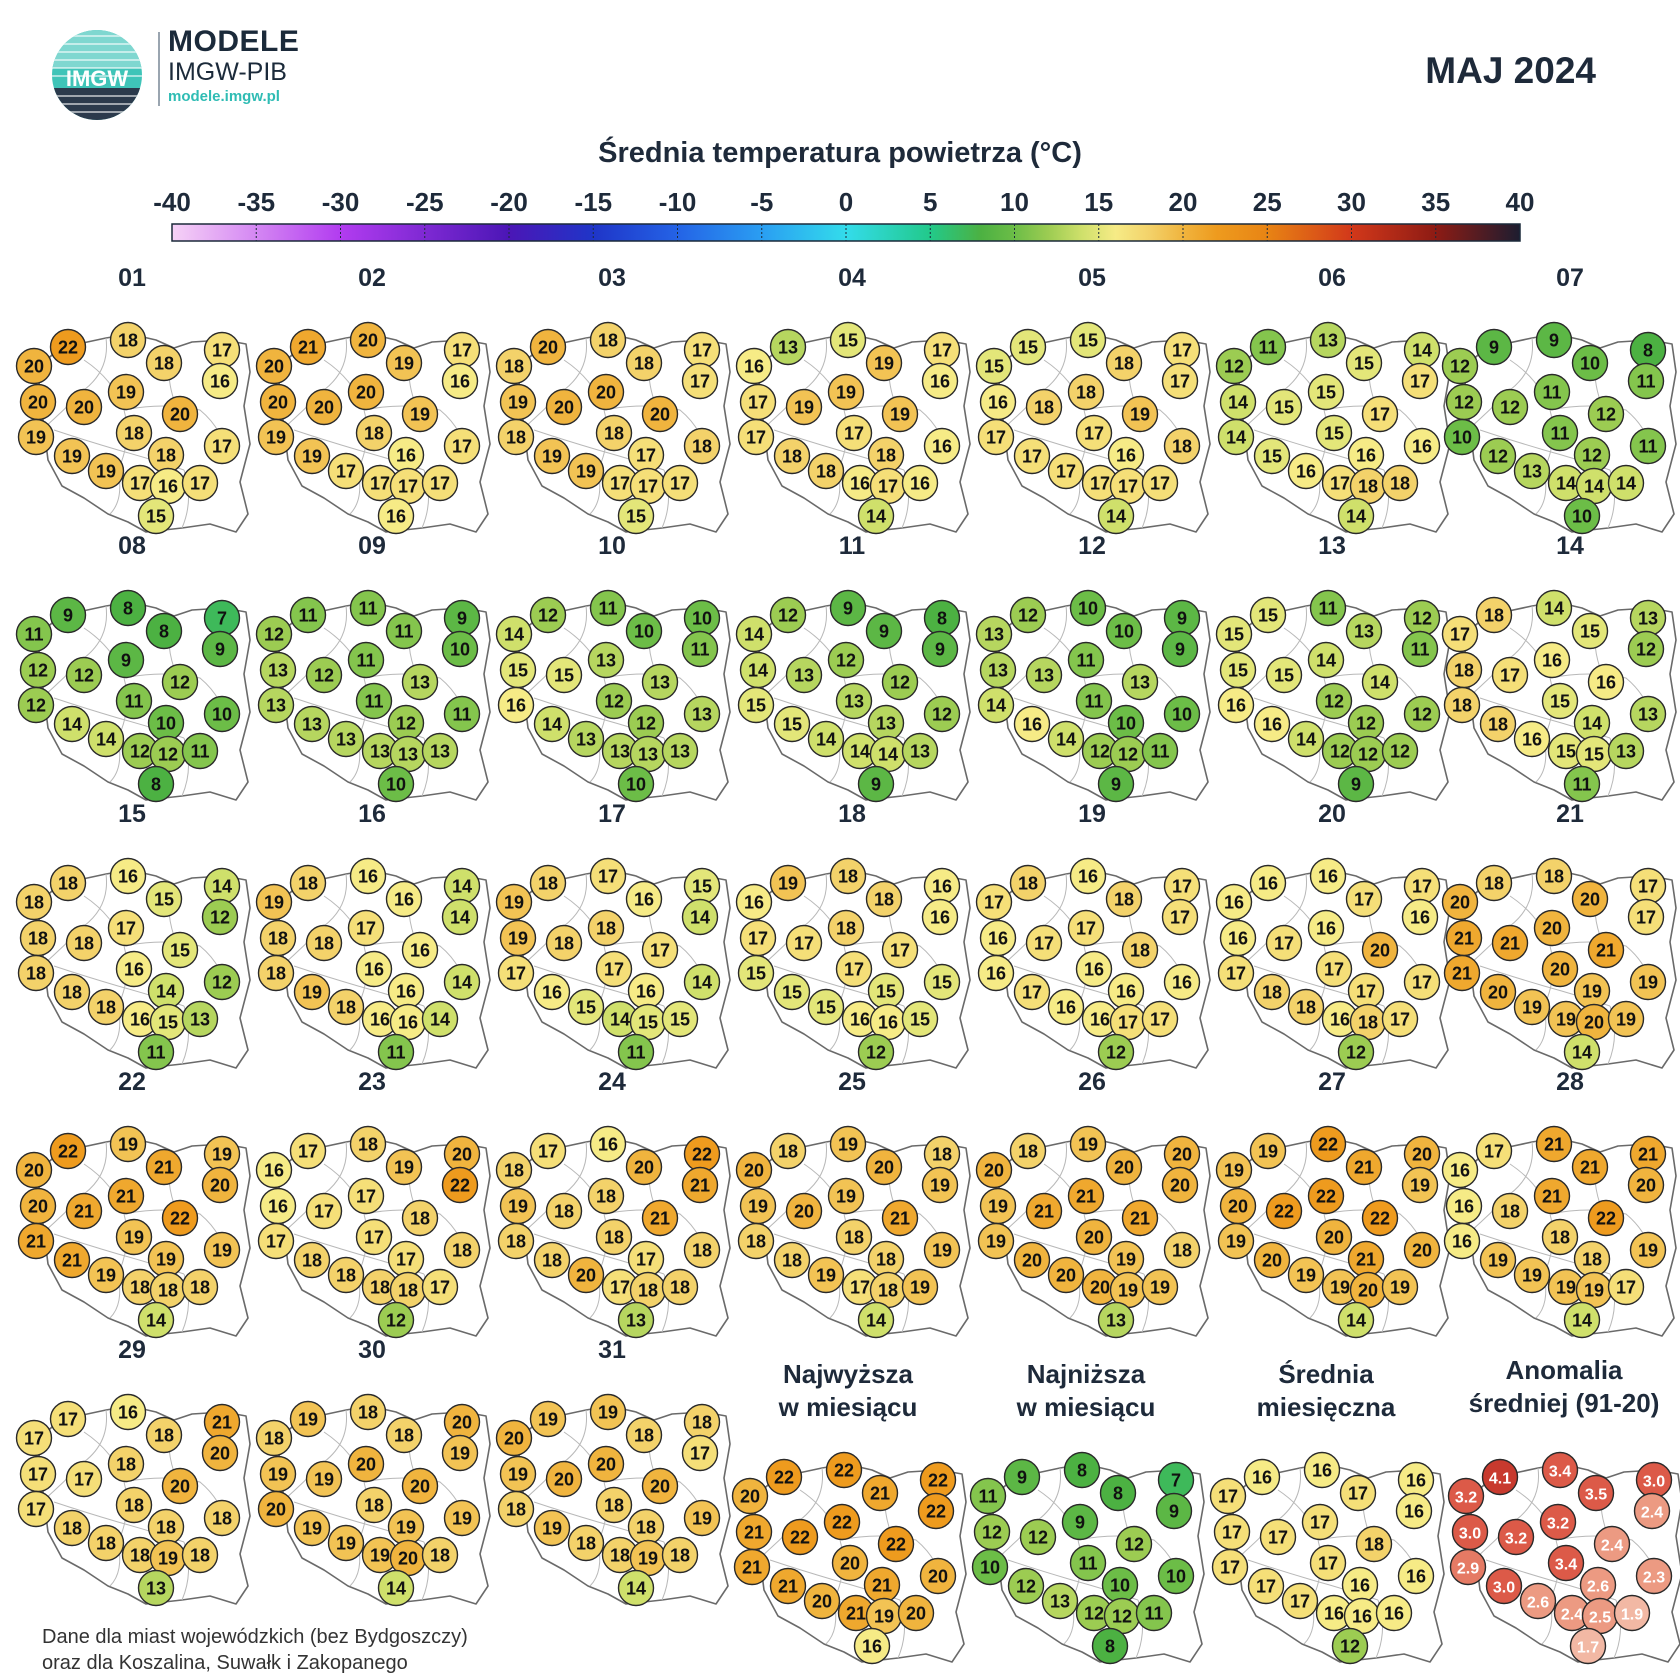  Describe the element at coordinates (1044, 1212) in the screenshot. I see `city-marker-value: 21` at that location.